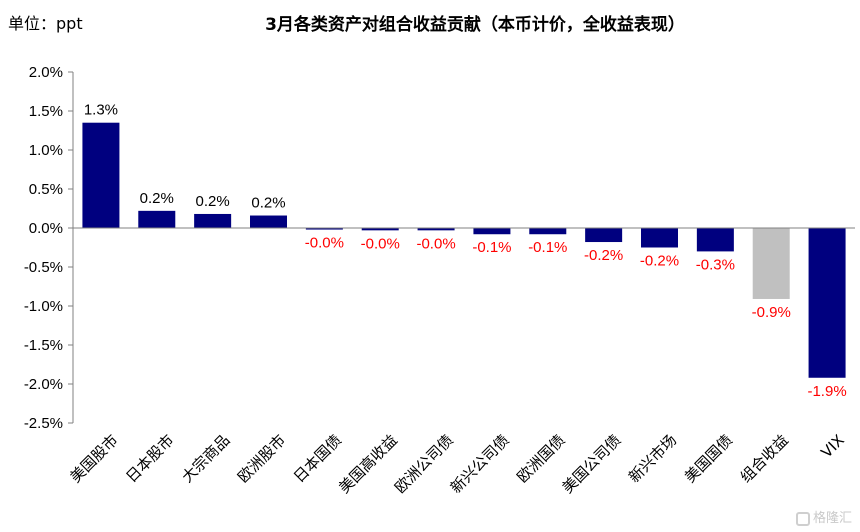  What do you see at coordinates (475, 25) in the screenshot?
I see `chart-title: 3月各类资产对组合收益贡献（本币计价，全收益表现）` at bounding box center [475, 25].